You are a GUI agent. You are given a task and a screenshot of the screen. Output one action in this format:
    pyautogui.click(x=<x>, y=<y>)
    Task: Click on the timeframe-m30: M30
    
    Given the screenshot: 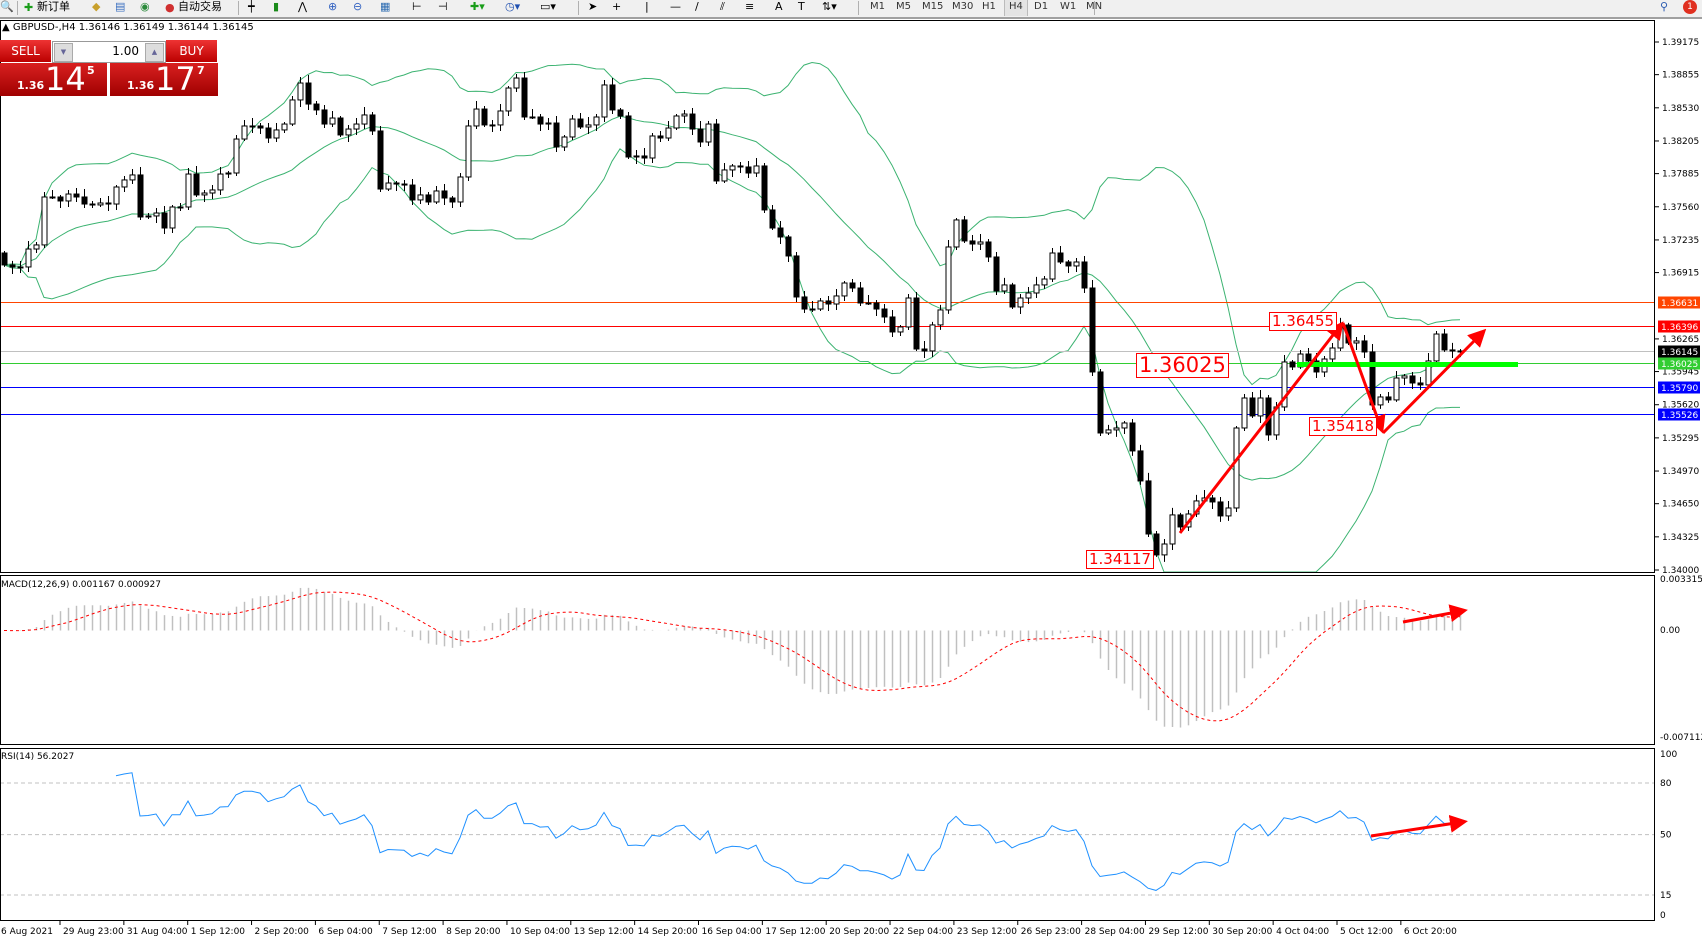 What is the action you would take?
    pyautogui.click(x=963, y=6)
    